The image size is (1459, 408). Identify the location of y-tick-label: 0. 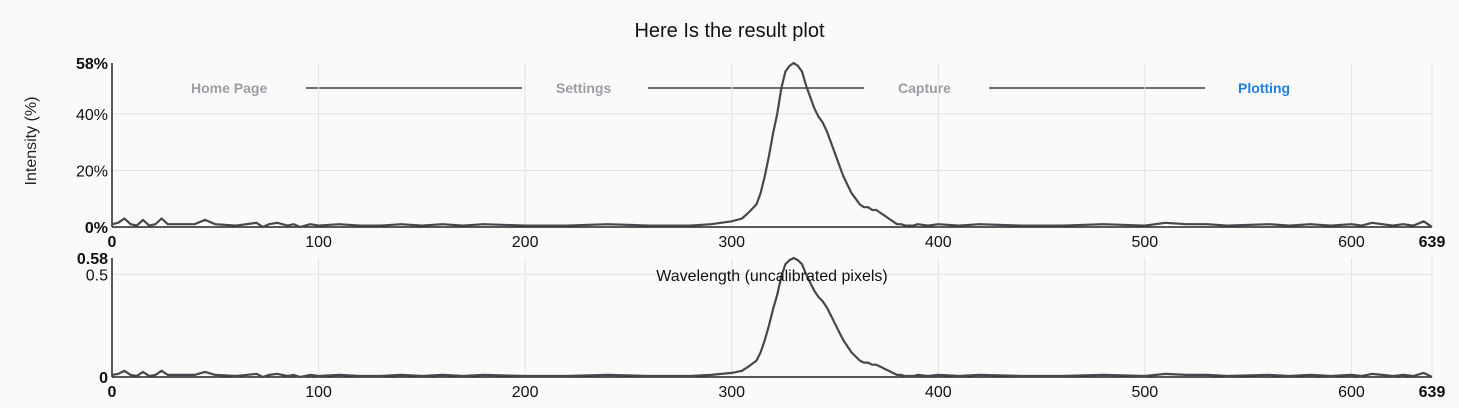
(103, 378).